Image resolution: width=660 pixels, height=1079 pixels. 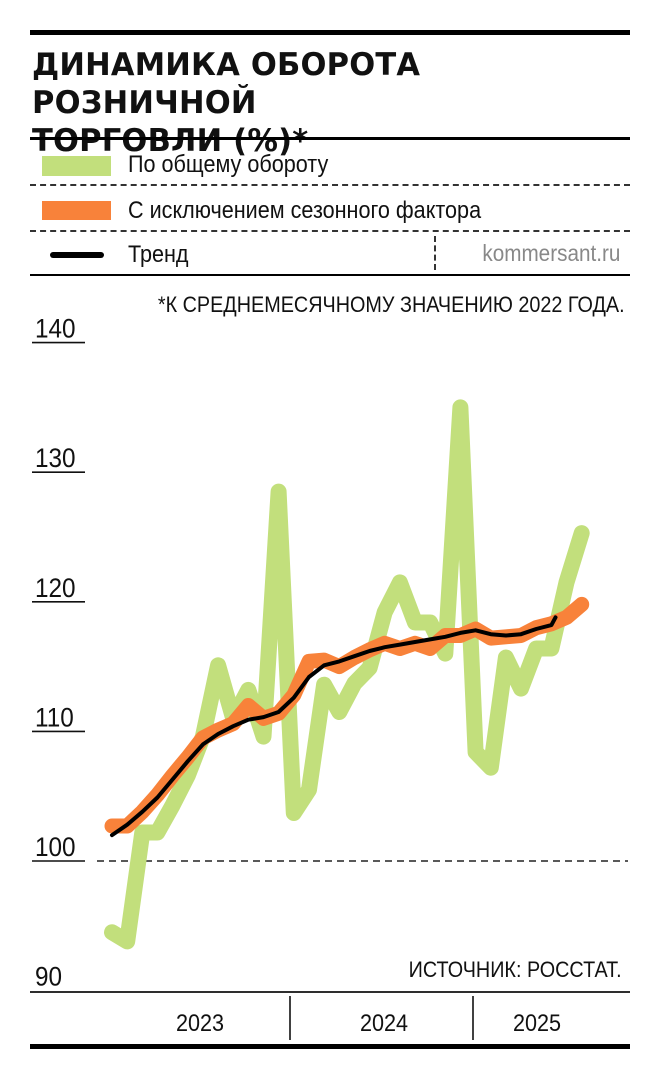 I want to click on legend-item-seasonal: С исключением сезонного фактора, so click(x=330, y=213).